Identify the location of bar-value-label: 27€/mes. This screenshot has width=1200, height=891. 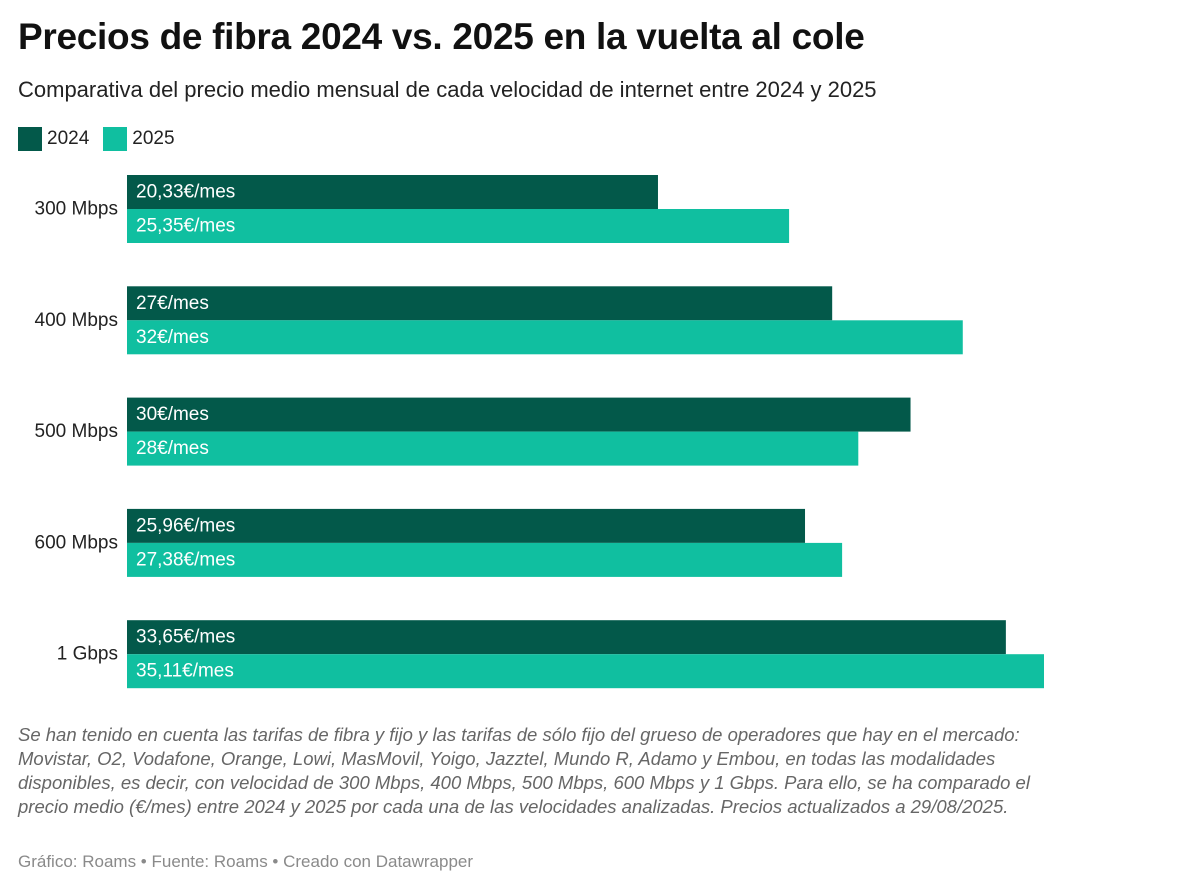
(172, 303).